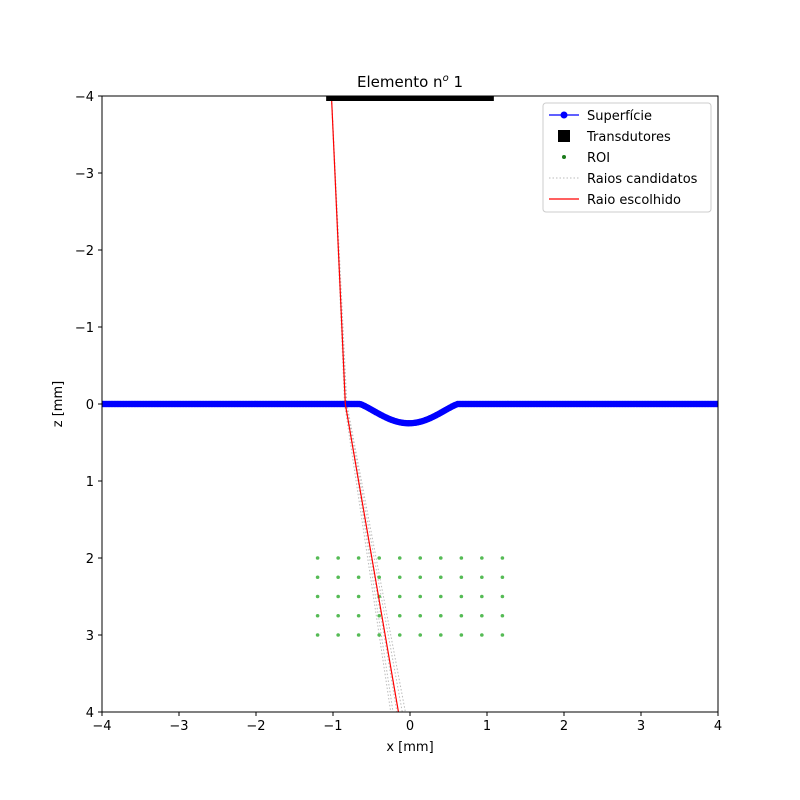 The width and height of the screenshot is (800, 800). I want to click on chart-title-superscript: o, so click(446, 78).